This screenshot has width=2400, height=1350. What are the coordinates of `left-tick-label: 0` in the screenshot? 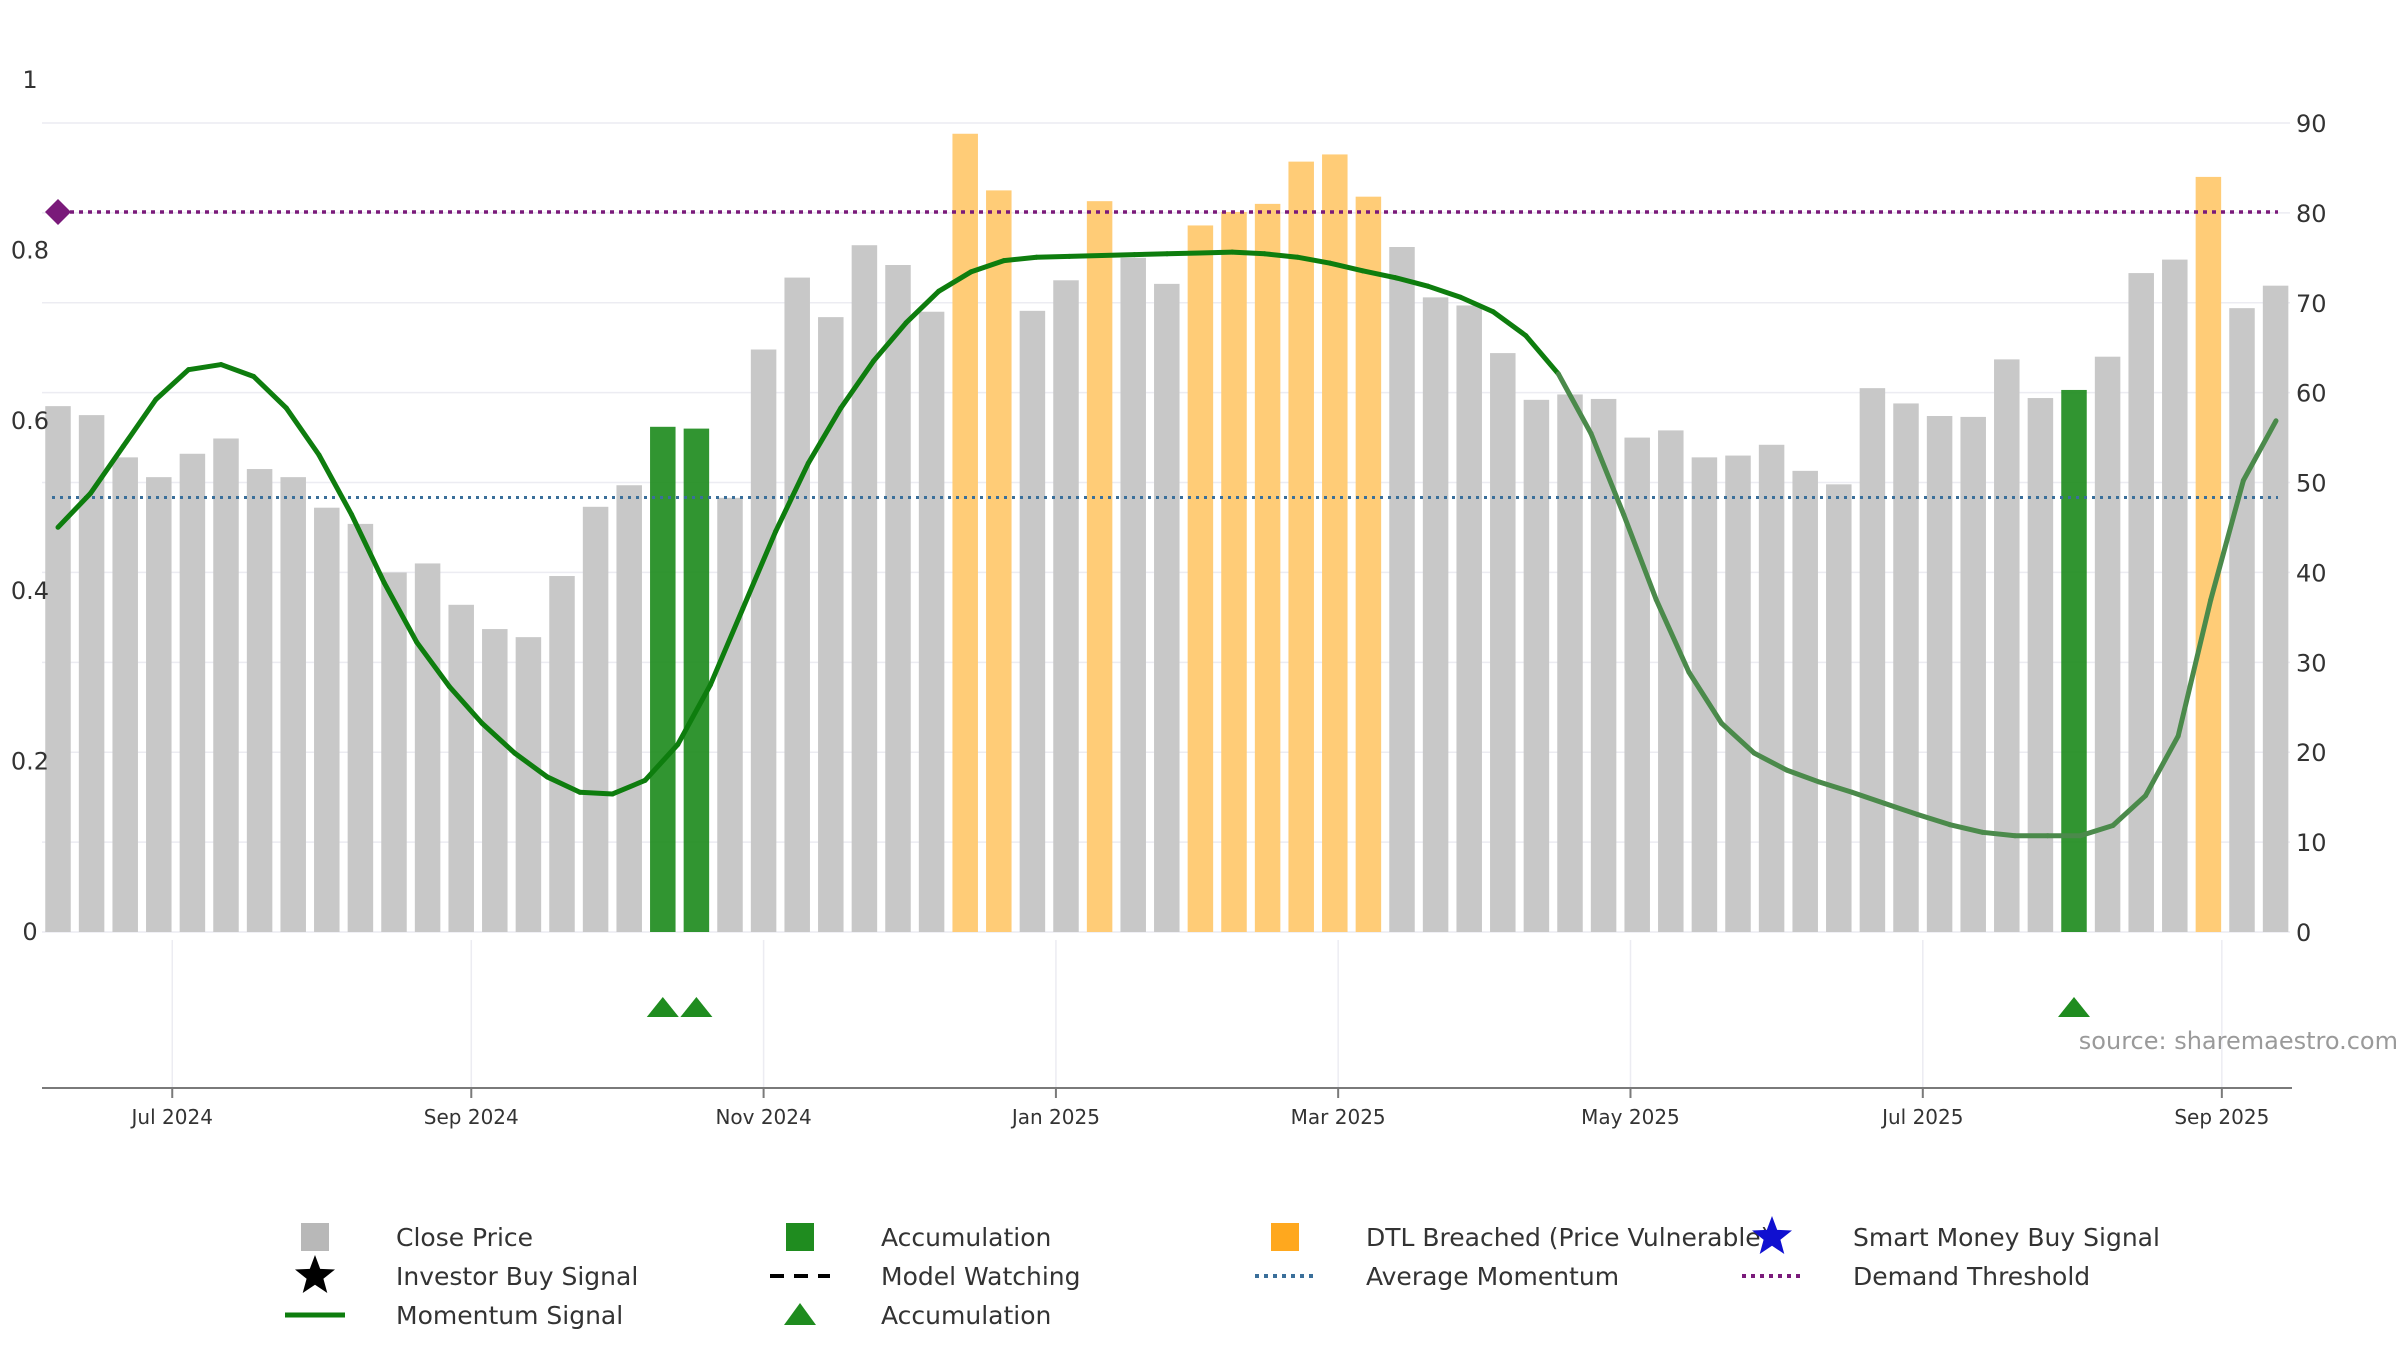 It's located at (29, 932).